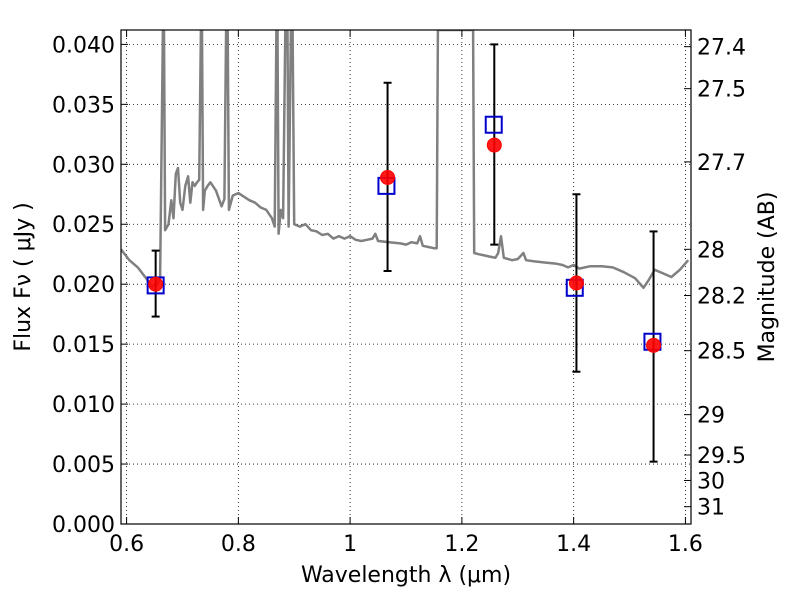 This screenshot has width=800, height=600. Describe the element at coordinates (461, 544) in the screenshot. I see `x-tick-label: 1.2` at that location.